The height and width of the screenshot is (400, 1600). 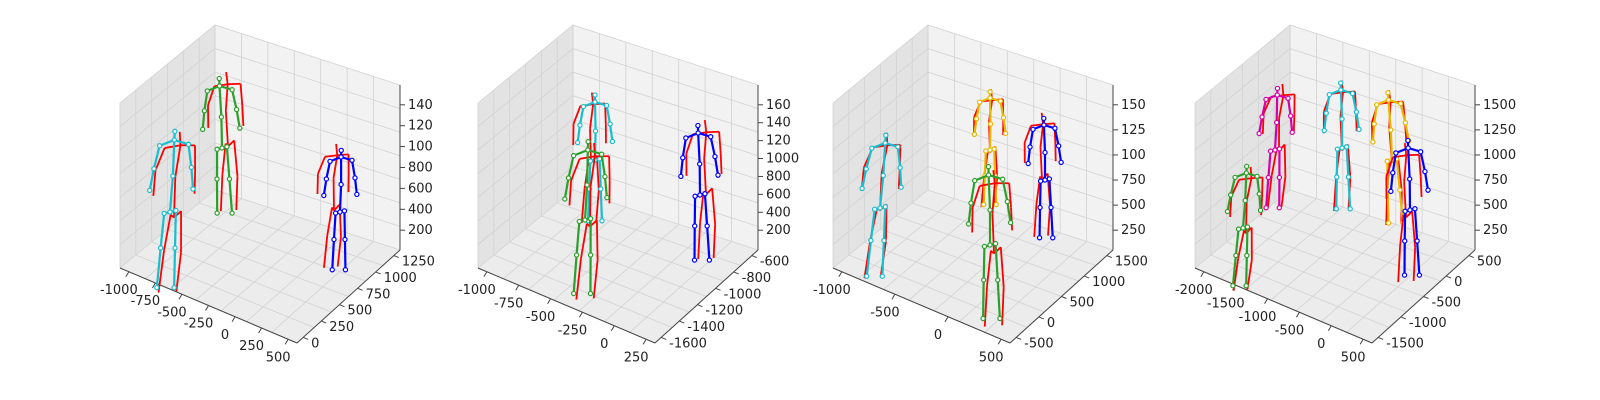 What do you see at coordinates (307, 137) in the screenshot?
I see `back-pane` at bounding box center [307, 137].